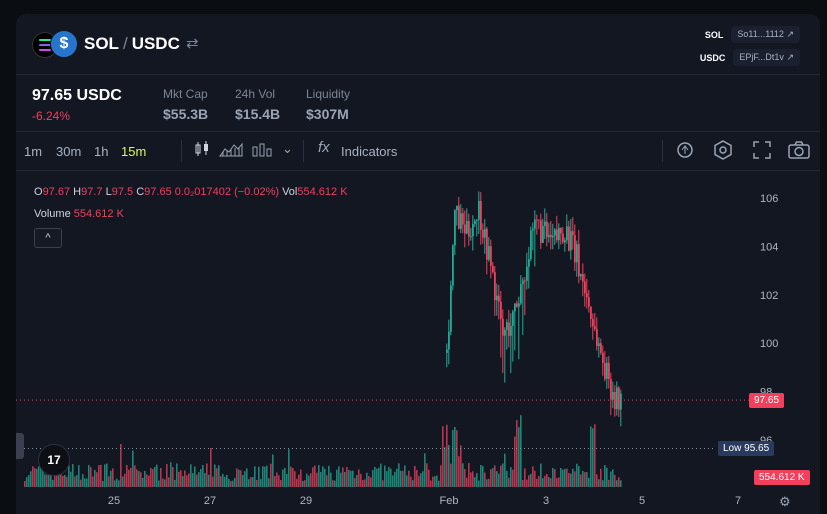 The width and height of the screenshot is (827, 514). What do you see at coordinates (322, 192) in the screenshot?
I see `legend-vol: 554.612 K` at bounding box center [322, 192].